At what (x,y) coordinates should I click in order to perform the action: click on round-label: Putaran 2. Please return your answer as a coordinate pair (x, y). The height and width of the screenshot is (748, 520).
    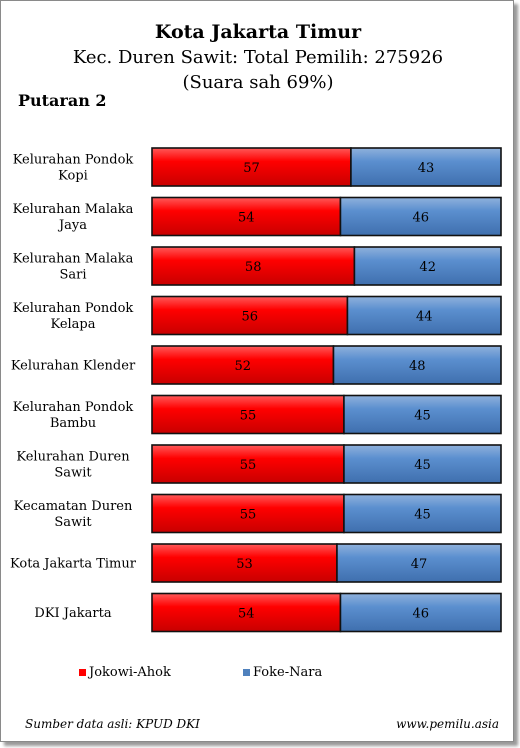
    Looking at the image, I should click on (62, 100).